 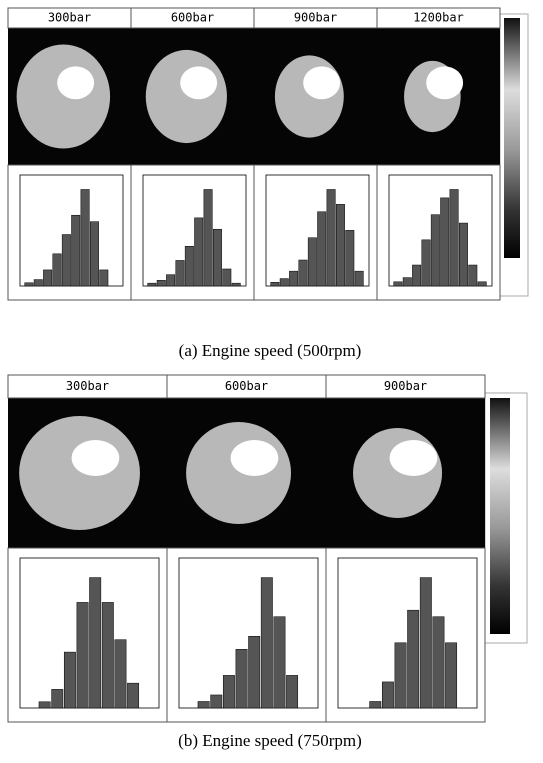 I want to click on column-label: 1200bar, so click(x=438, y=18).